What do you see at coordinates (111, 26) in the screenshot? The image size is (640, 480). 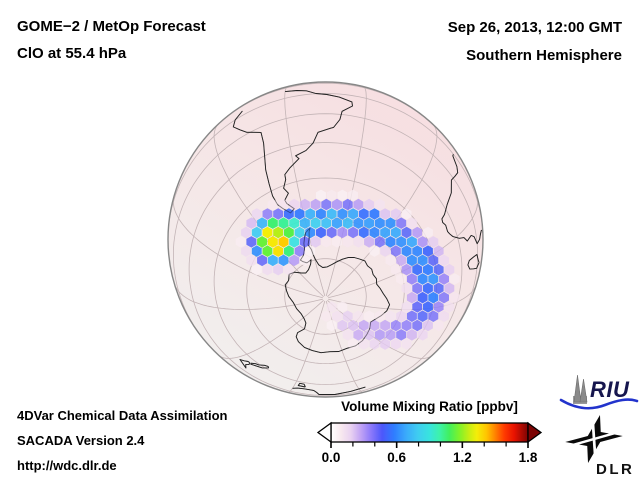 I see `instrument-title: GOME−2 / MetOp Forecast` at bounding box center [111, 26].